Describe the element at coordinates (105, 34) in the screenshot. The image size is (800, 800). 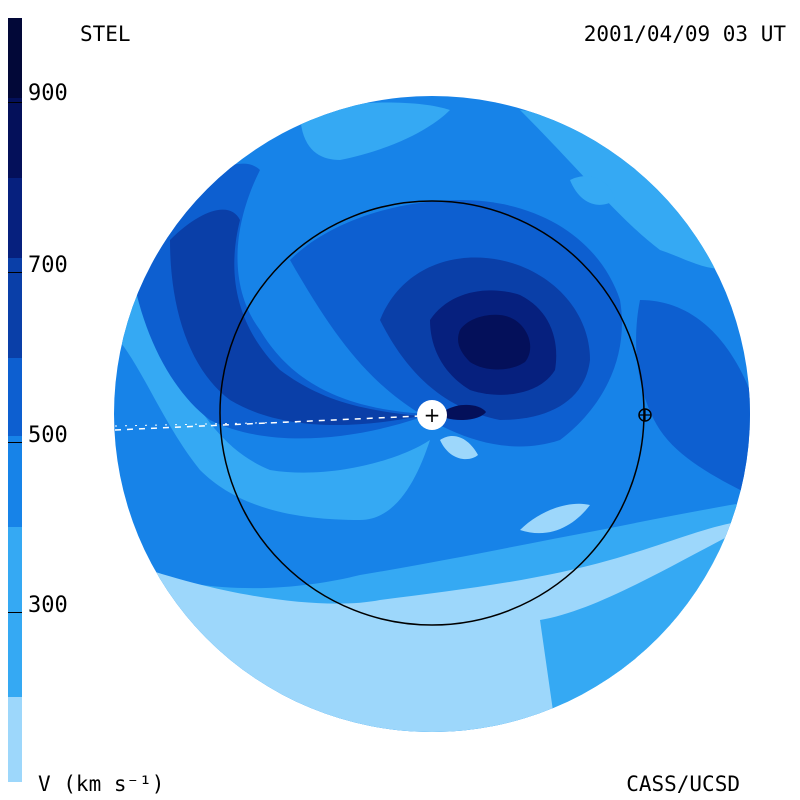
I see `instrument-label: STEL` at that location.